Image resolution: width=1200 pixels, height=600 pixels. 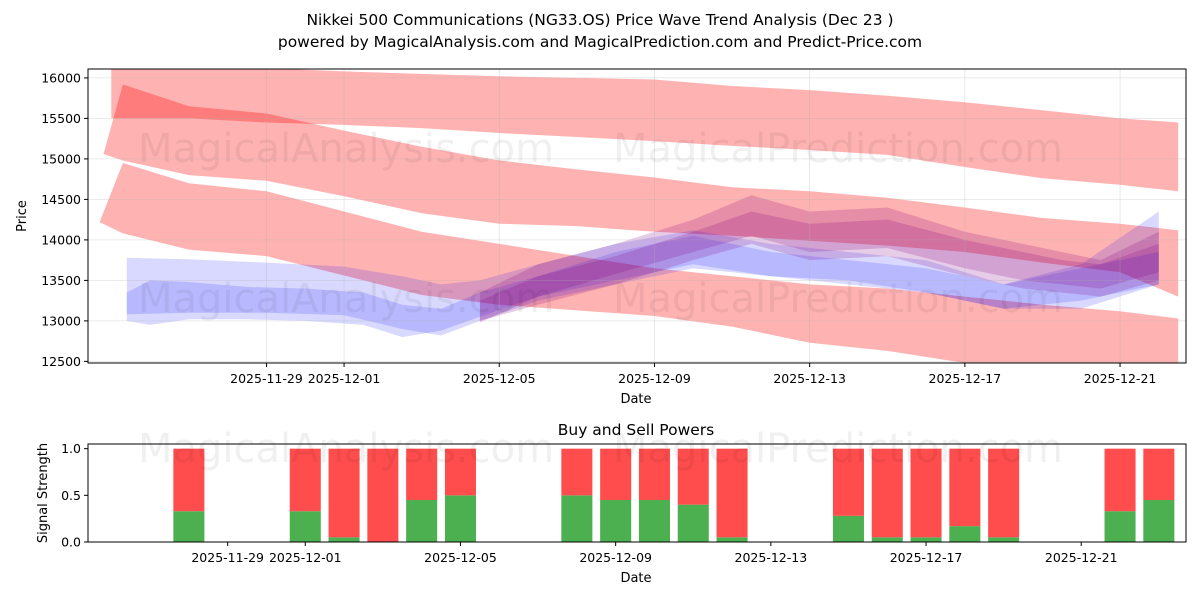 What do you see at coordinates (71, 542) in the screenshot?
I see `power-y-tick-label: 0.0` at bounding box center [71, 542].